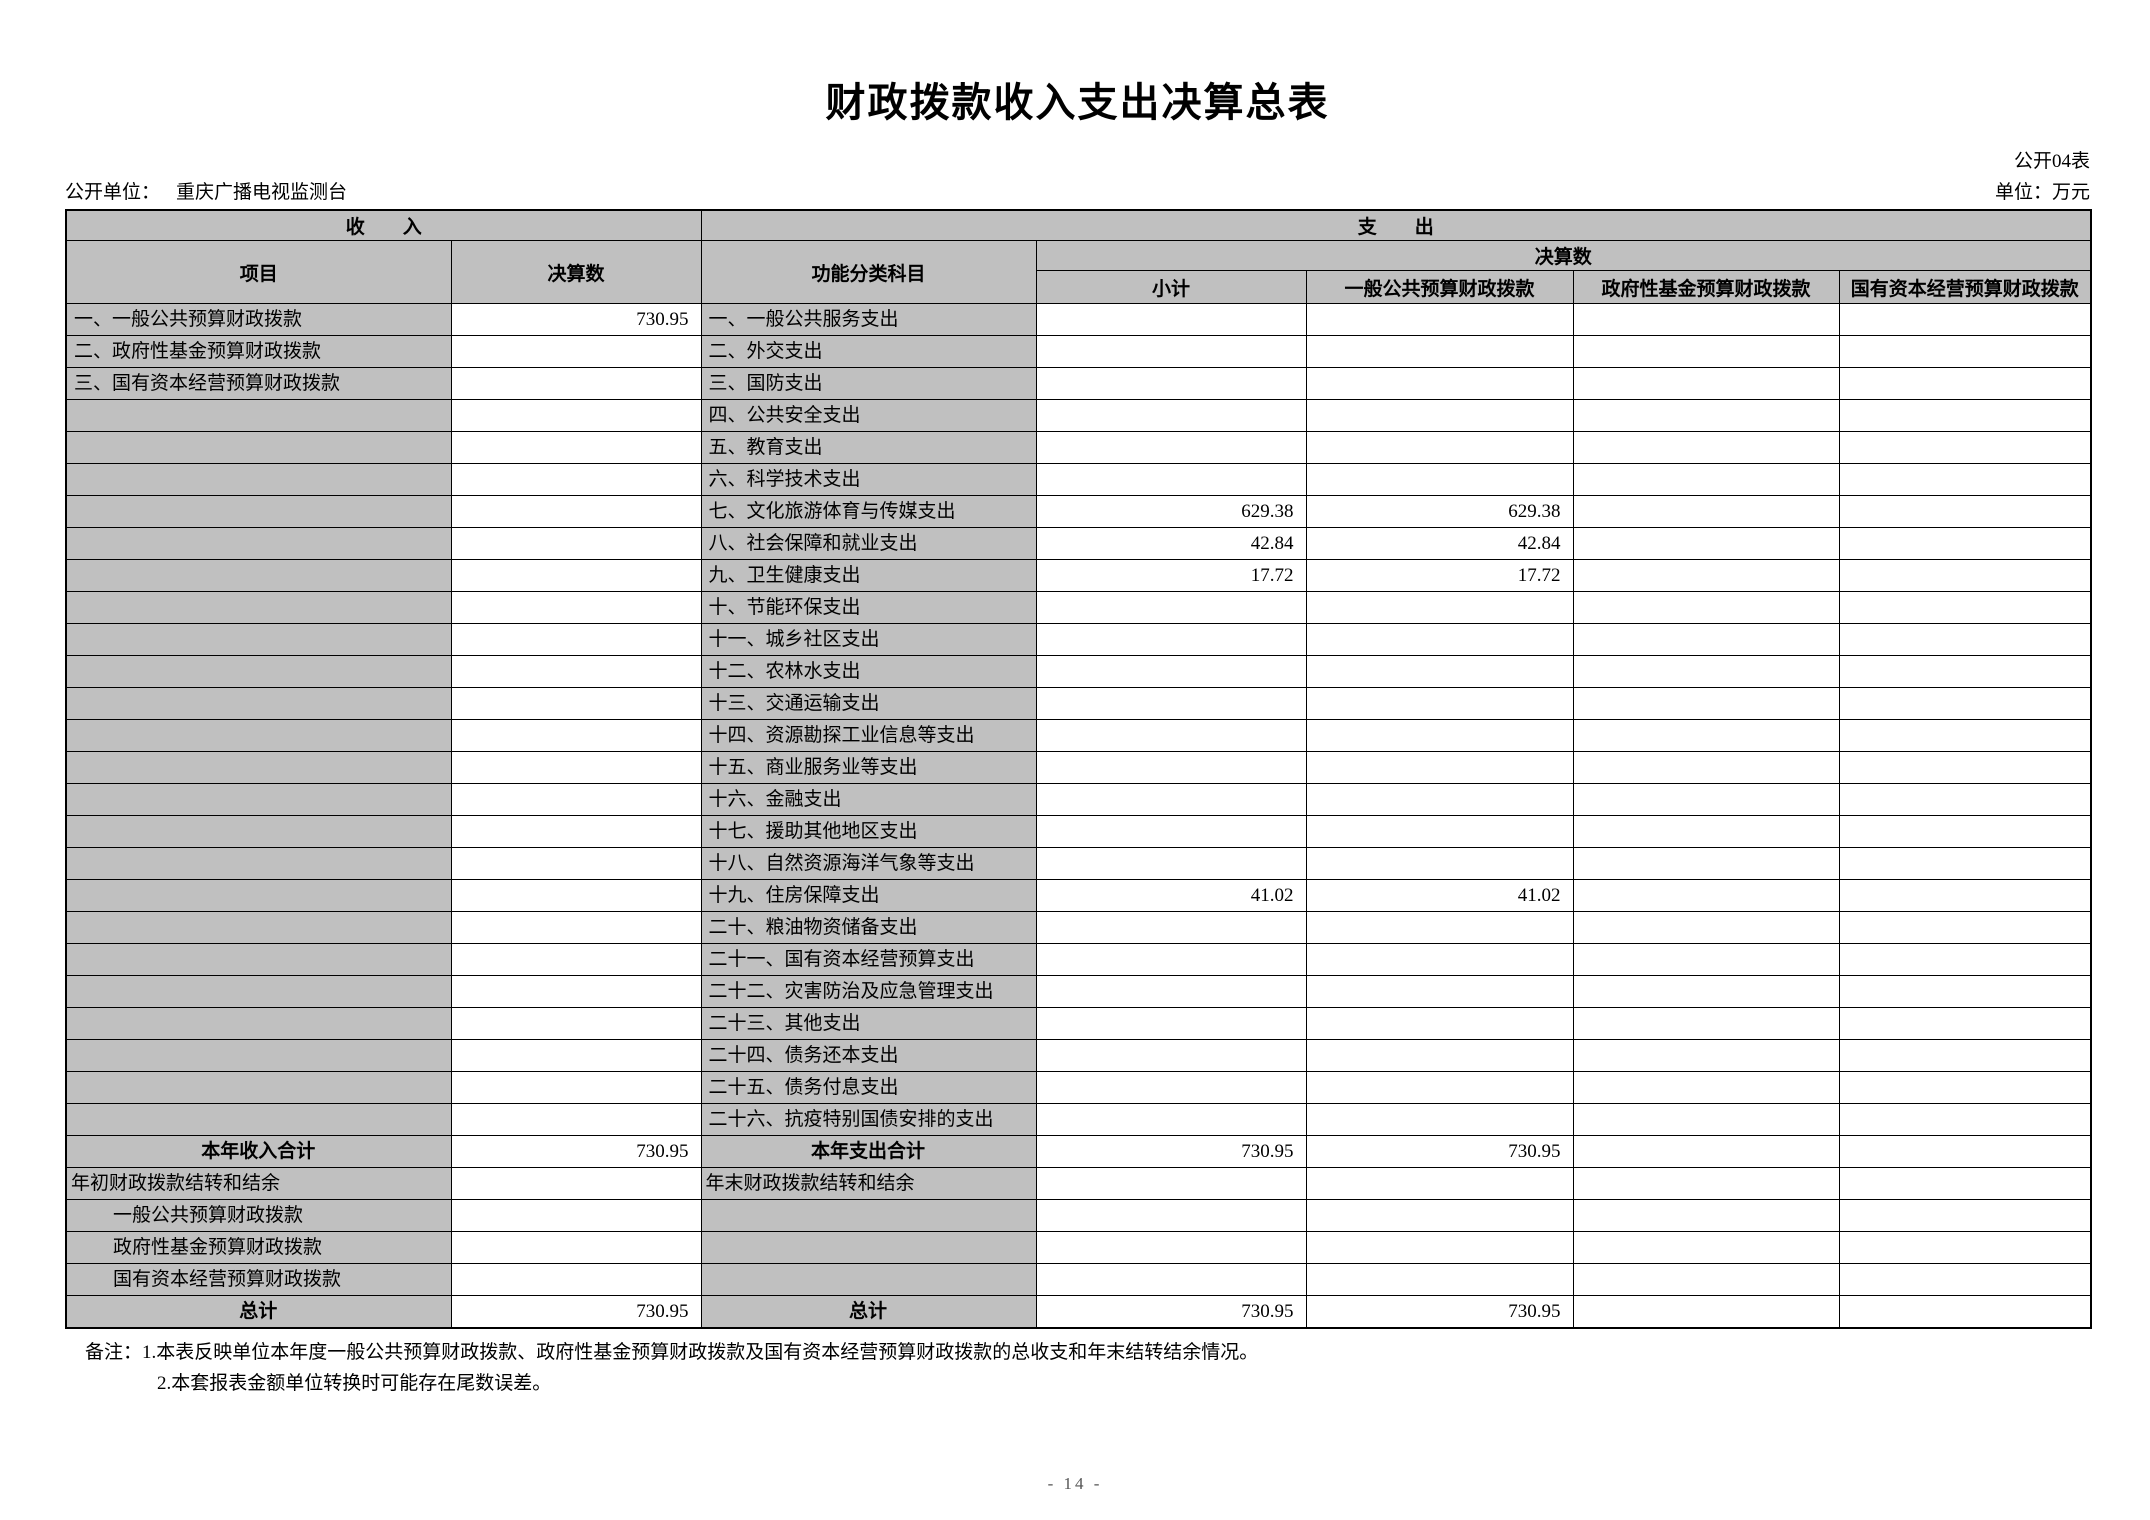  Describe the element at coordinates (1171, 511) in the screenshot. I see `subtotal-cell: 629.38` at that location.